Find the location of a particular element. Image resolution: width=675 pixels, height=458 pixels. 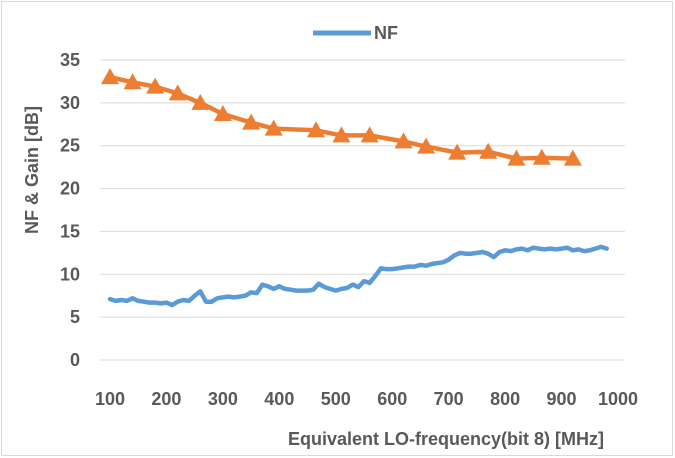

y-tick-label: 35 is located at coordinates (70, 60).